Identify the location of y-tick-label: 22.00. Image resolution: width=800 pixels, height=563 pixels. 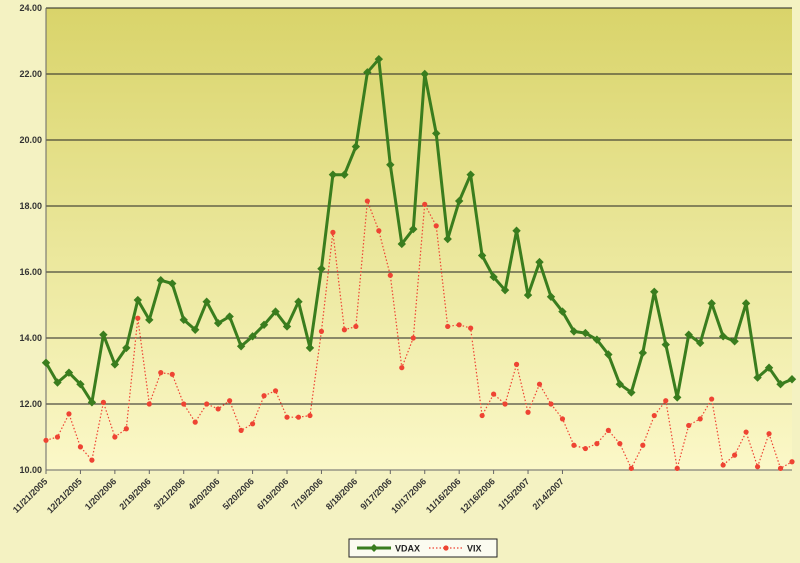
(30, 74).